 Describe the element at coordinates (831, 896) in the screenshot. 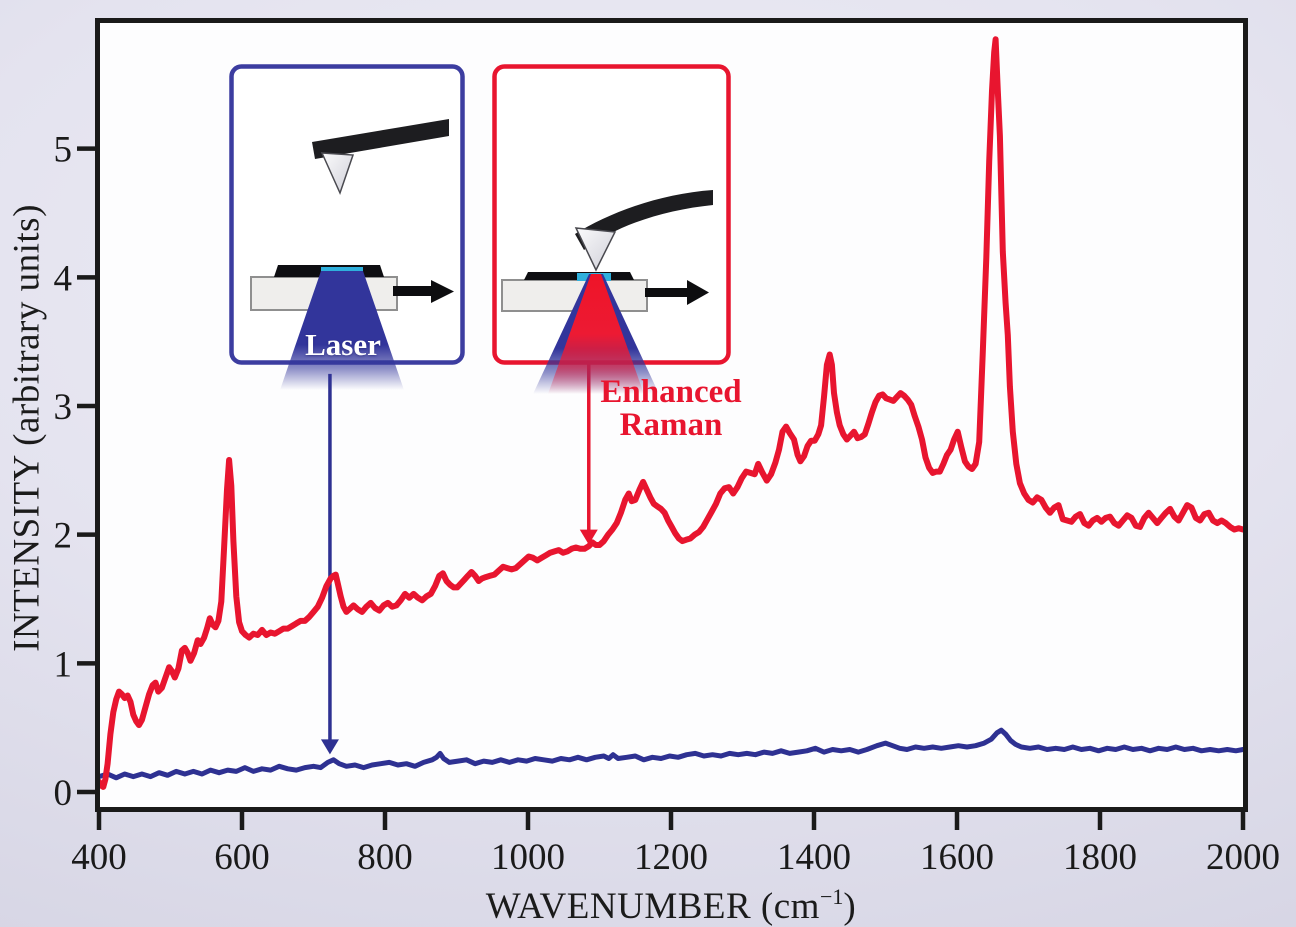

I see `x-axis-title-superscript: −1` at that location.